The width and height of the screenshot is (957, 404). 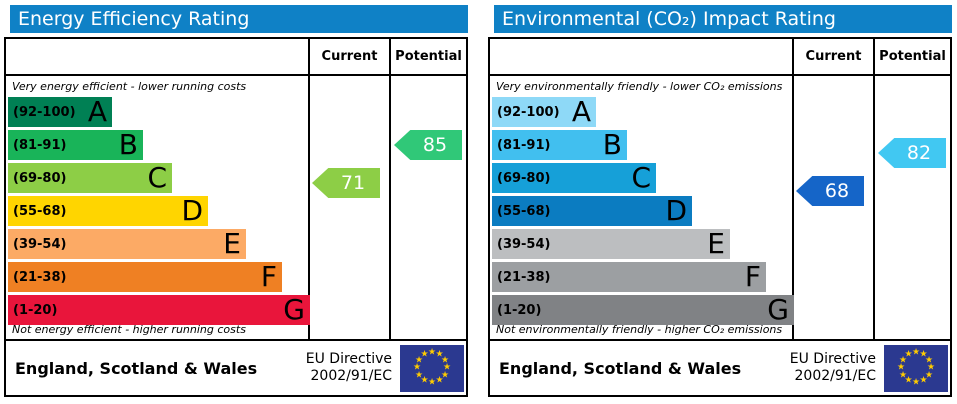 I want to click on panel-title: Environmental (CO₂) Impact Rating, so click(x=723, y=19).